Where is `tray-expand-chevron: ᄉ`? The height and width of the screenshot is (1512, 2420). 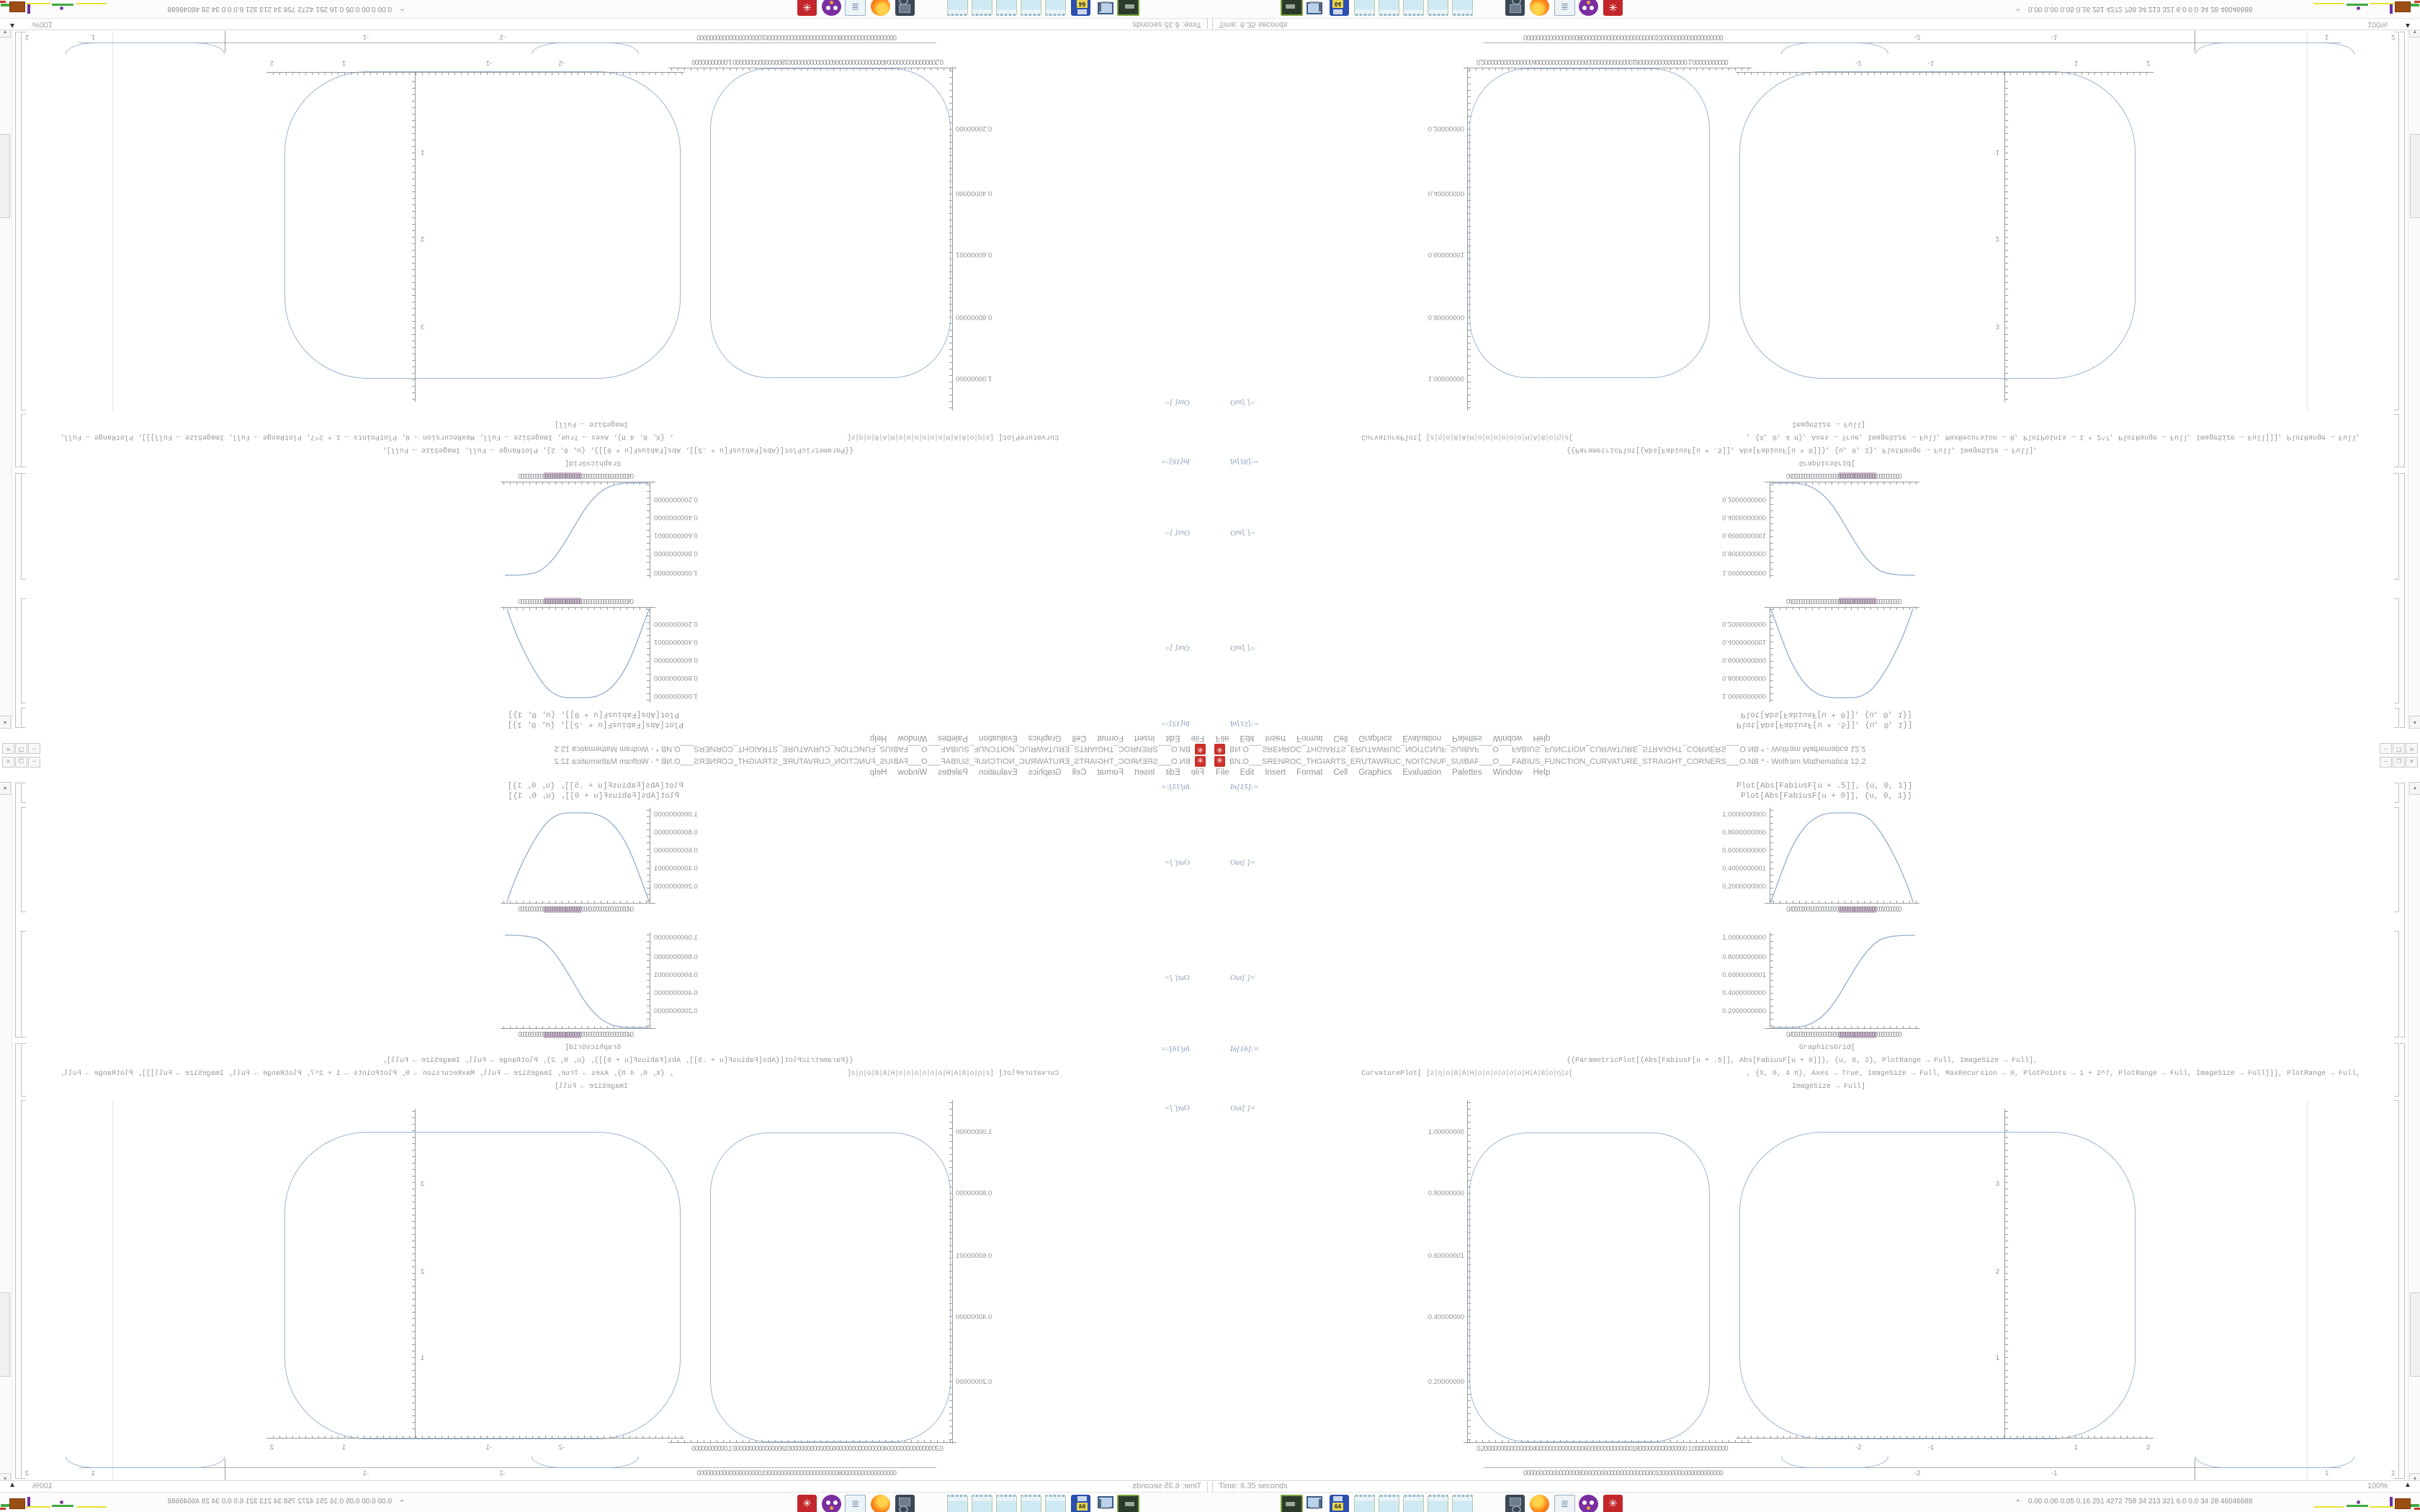 tray-expand-chevron: ᄉ is located at coordinates (402, 8).